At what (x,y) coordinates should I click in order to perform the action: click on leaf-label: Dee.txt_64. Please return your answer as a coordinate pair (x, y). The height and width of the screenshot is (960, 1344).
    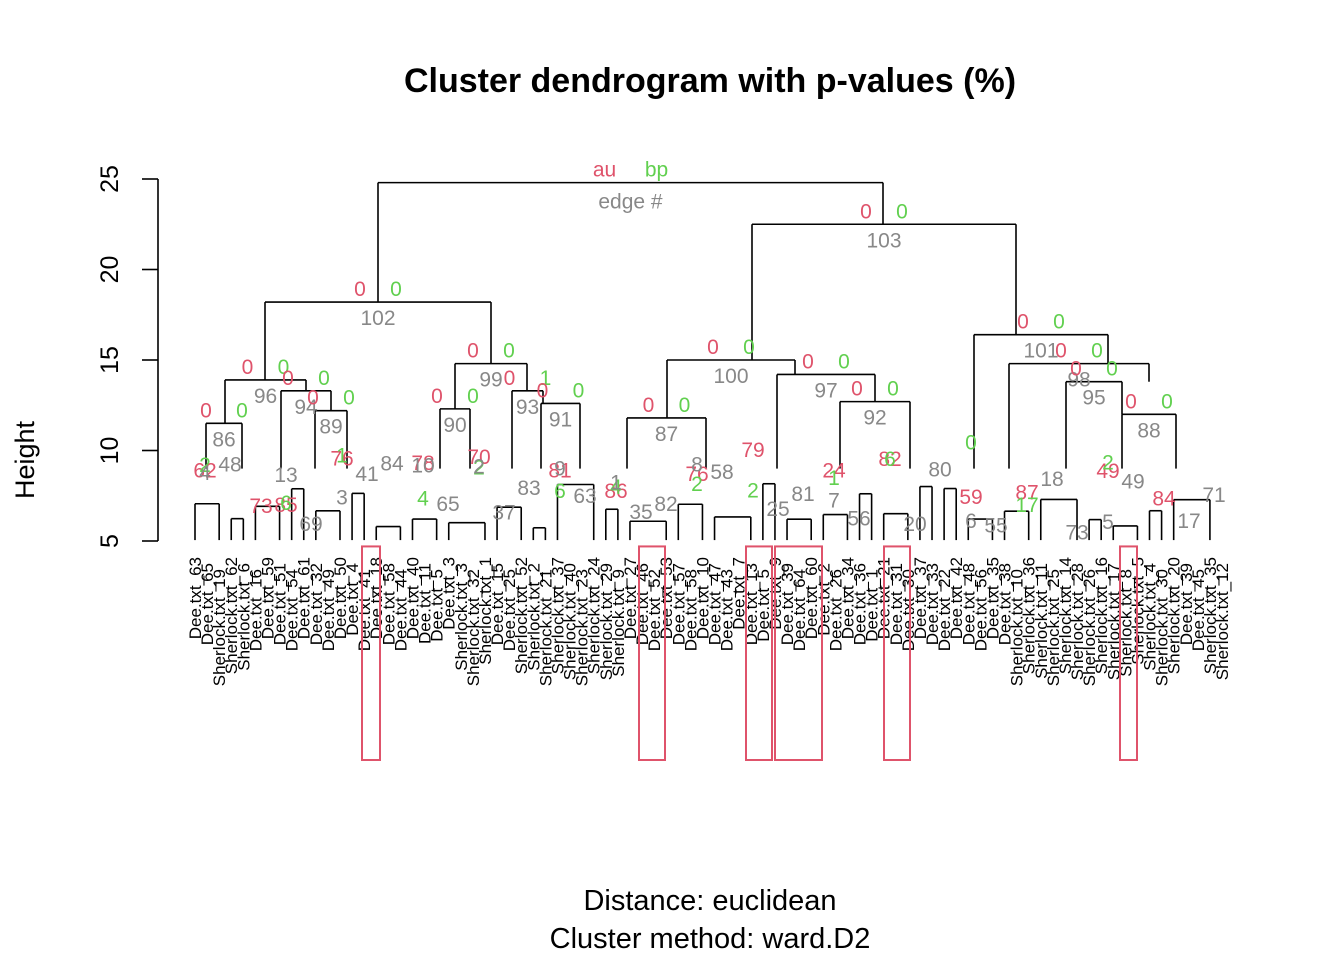
    Looking at the image, I should click on (799, 610).